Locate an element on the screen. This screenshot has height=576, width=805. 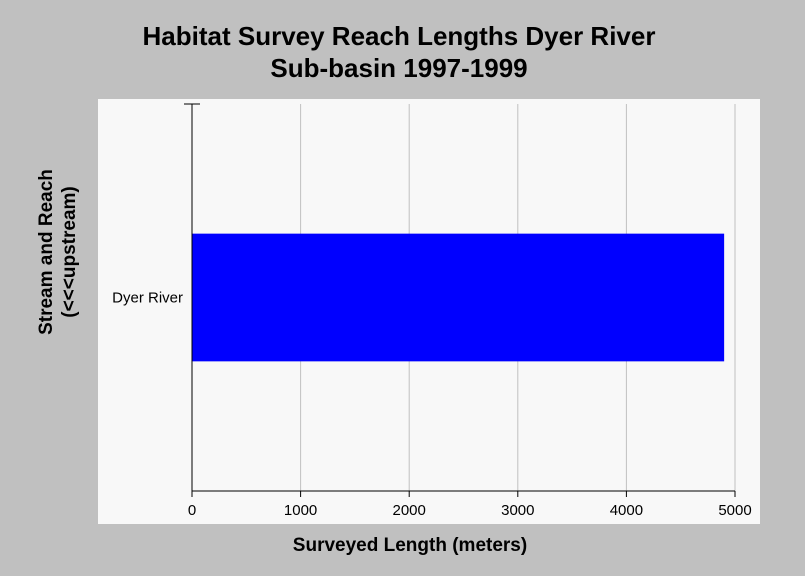
x-tick-label-1: 1000 is located at coordinates (300, 510).